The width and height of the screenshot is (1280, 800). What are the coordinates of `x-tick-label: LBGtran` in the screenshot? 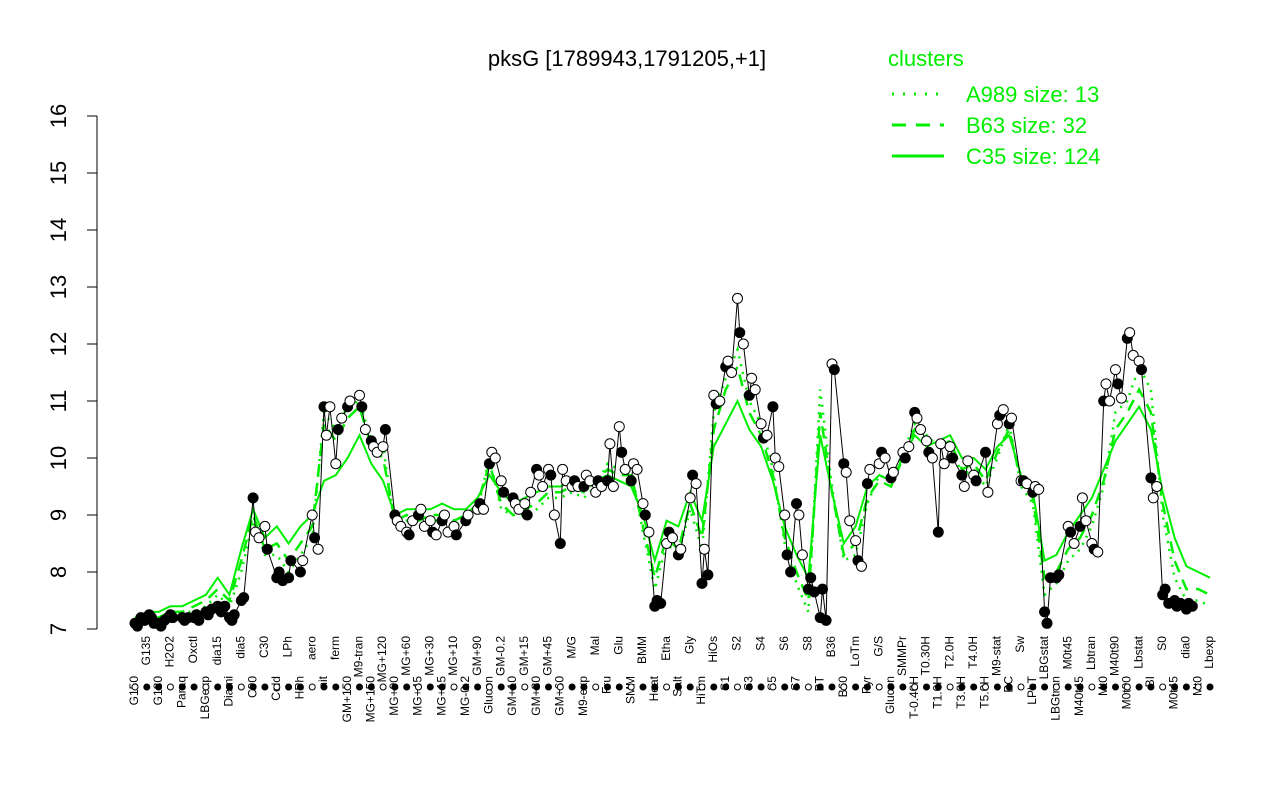 It's located at (1056, 698).